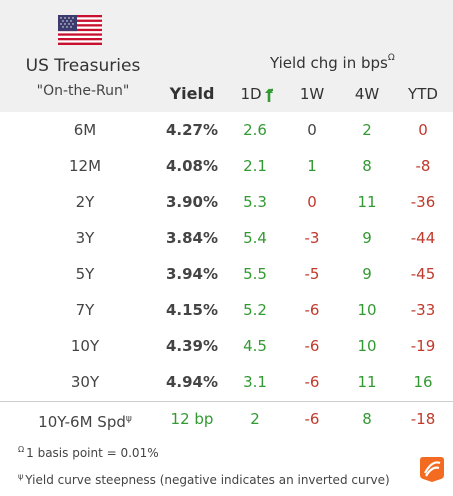  What do you see at coordinates (268, 95) in the screenshot?
I see `sort-arrow-icon` at bounding box center [268, 95].